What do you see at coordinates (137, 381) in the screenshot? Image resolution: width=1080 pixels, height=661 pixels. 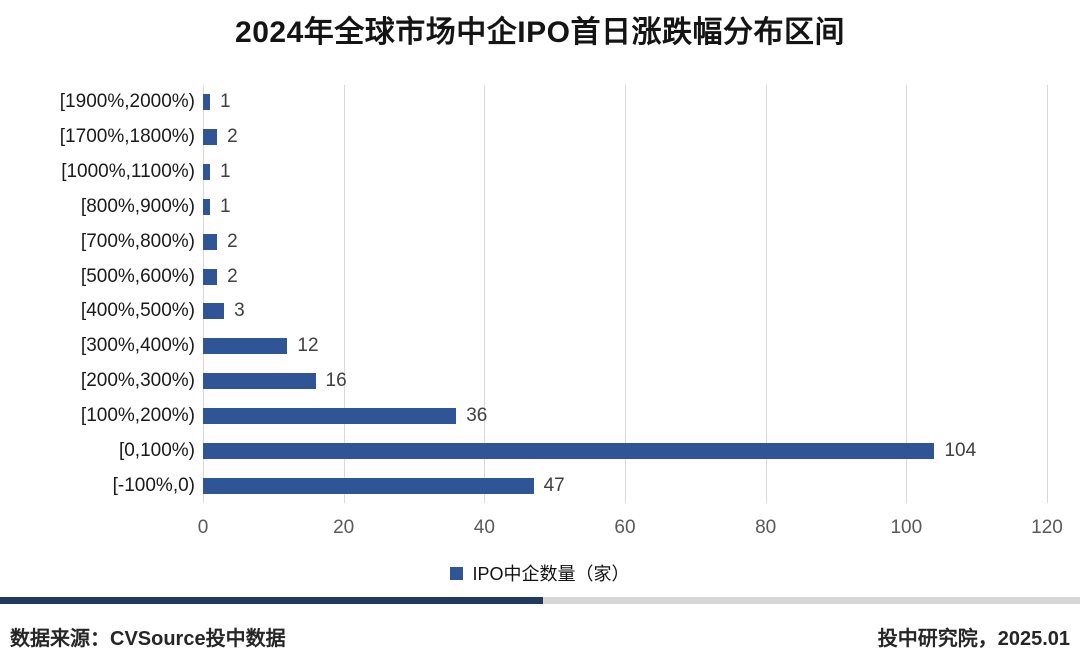 I see `category-label: [200%,300%)` at bounding box center [137, 381].